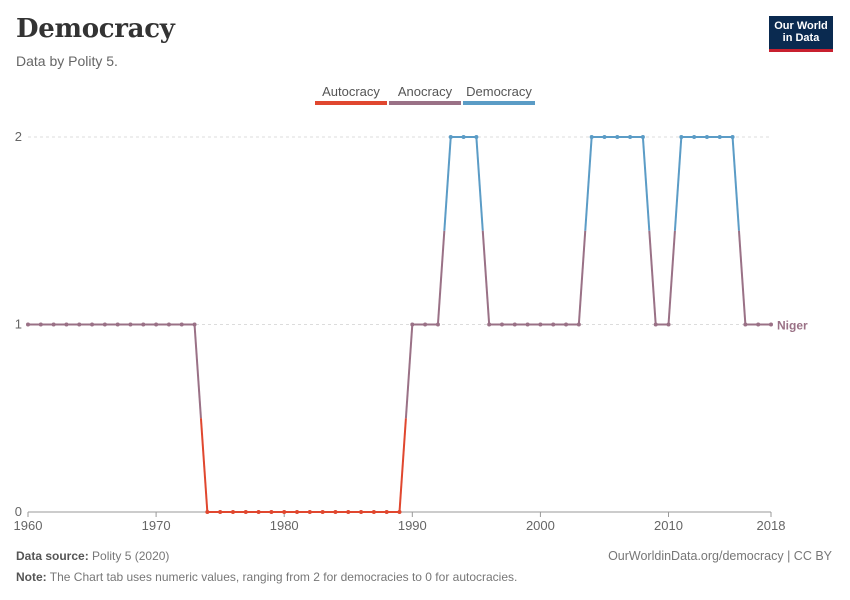  What do you see at coordinates (720, 556) in the screenshot?
I see `attribution-link: OurWorldinData.org/democracy | CC BY` at bounding box center [720, 556].